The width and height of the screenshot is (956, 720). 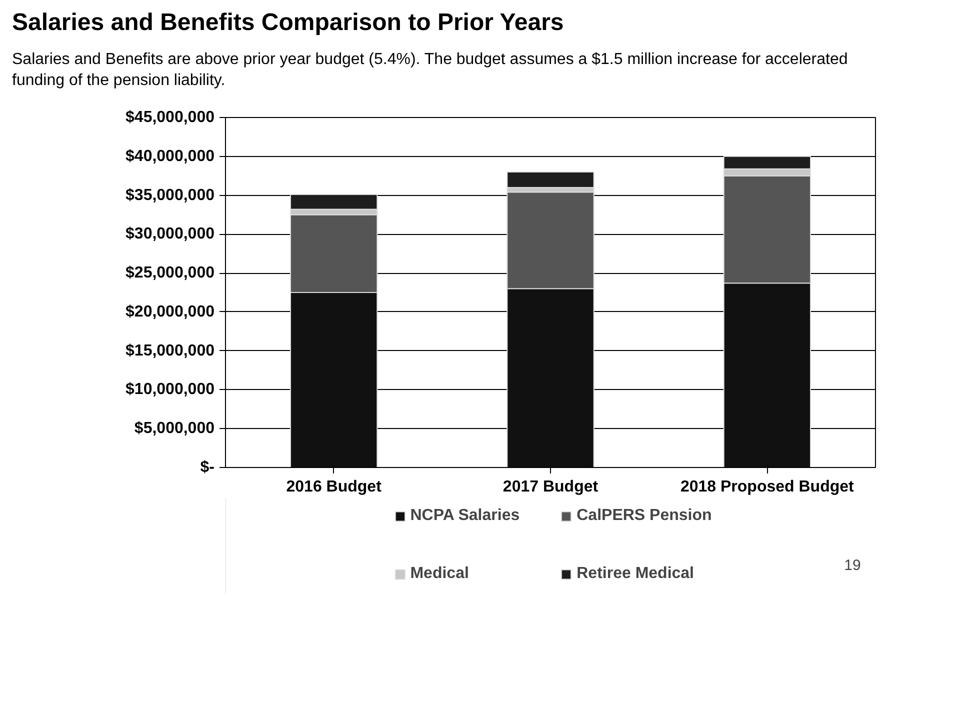 What do you see at coordinates (852, 565) in the screenshot?
I see `text: 19` at bounding box center [852, 565].